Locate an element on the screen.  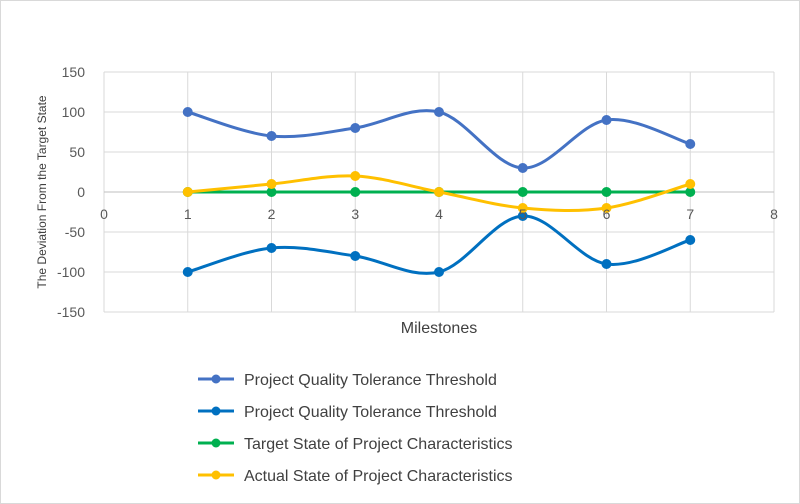
y-tick-label: -150 is located at coordinates (71, 312).